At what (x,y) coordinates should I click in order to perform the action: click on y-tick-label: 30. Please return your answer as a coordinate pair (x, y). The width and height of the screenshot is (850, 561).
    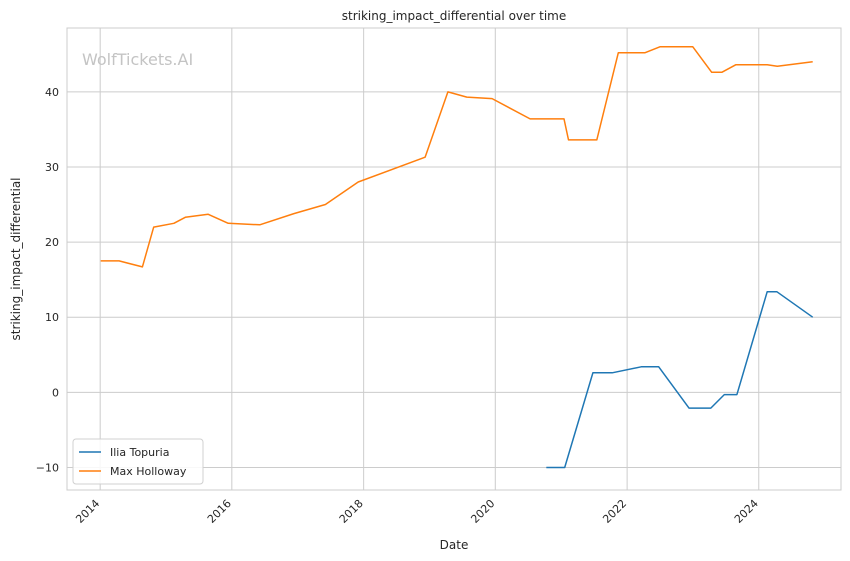
    Looking at the image, I should click on (52, 167).